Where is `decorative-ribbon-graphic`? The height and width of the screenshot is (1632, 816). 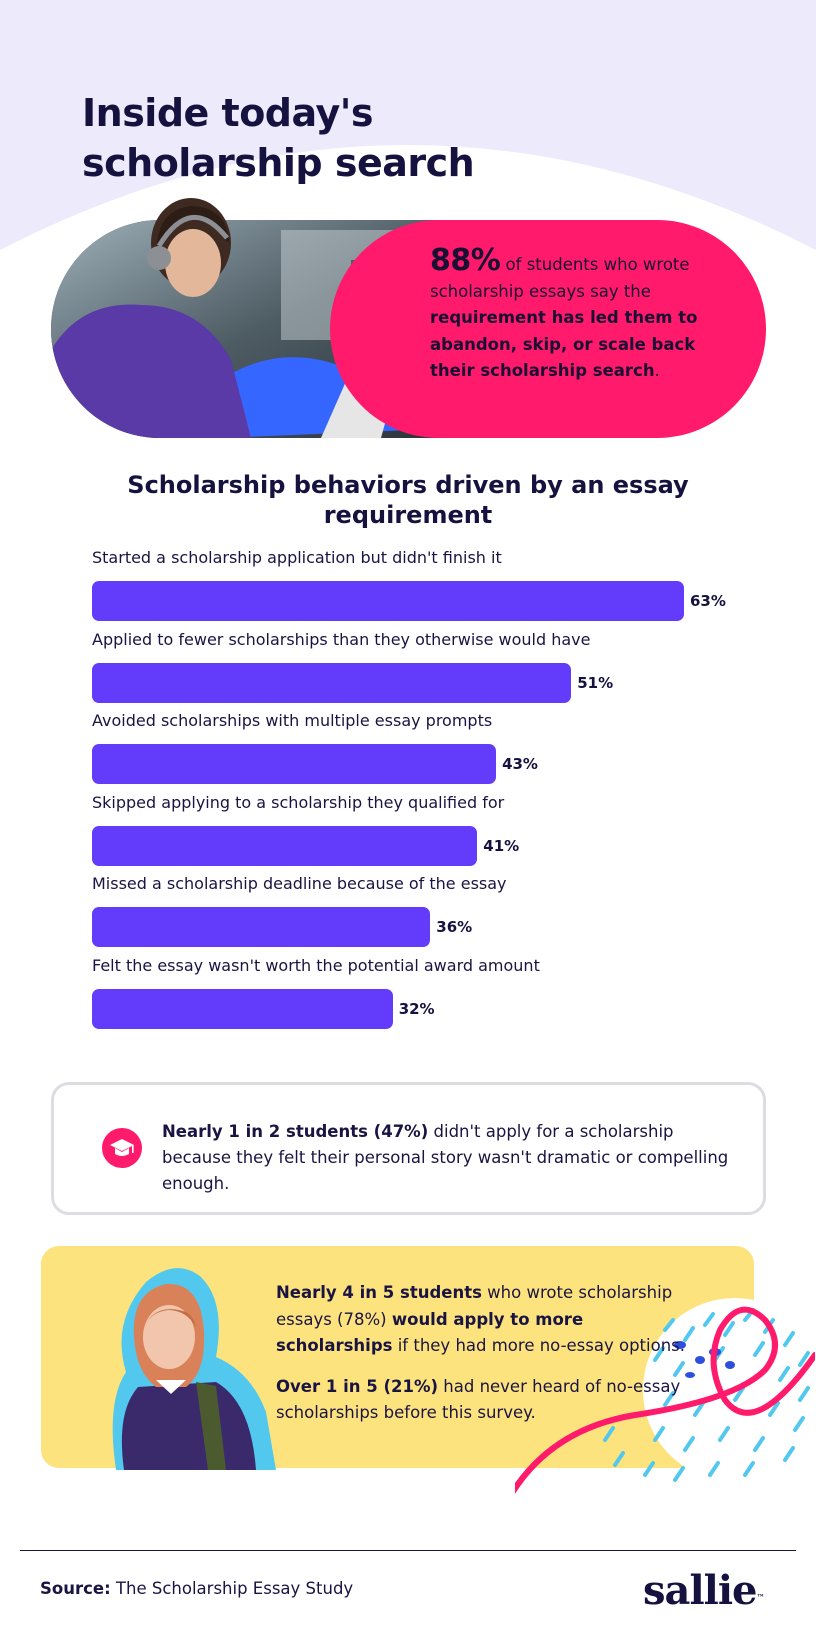
decorative-ribbon-graphic is located at coordinates (665, 1396).